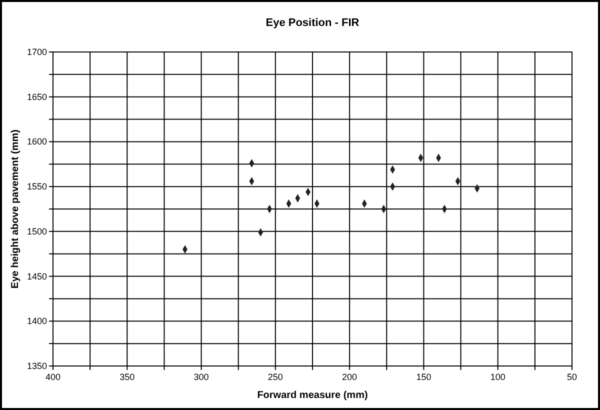 The height and width of the screenshot is (410, 600). I want to click on x-tick-label: 350, so click(127, 377).